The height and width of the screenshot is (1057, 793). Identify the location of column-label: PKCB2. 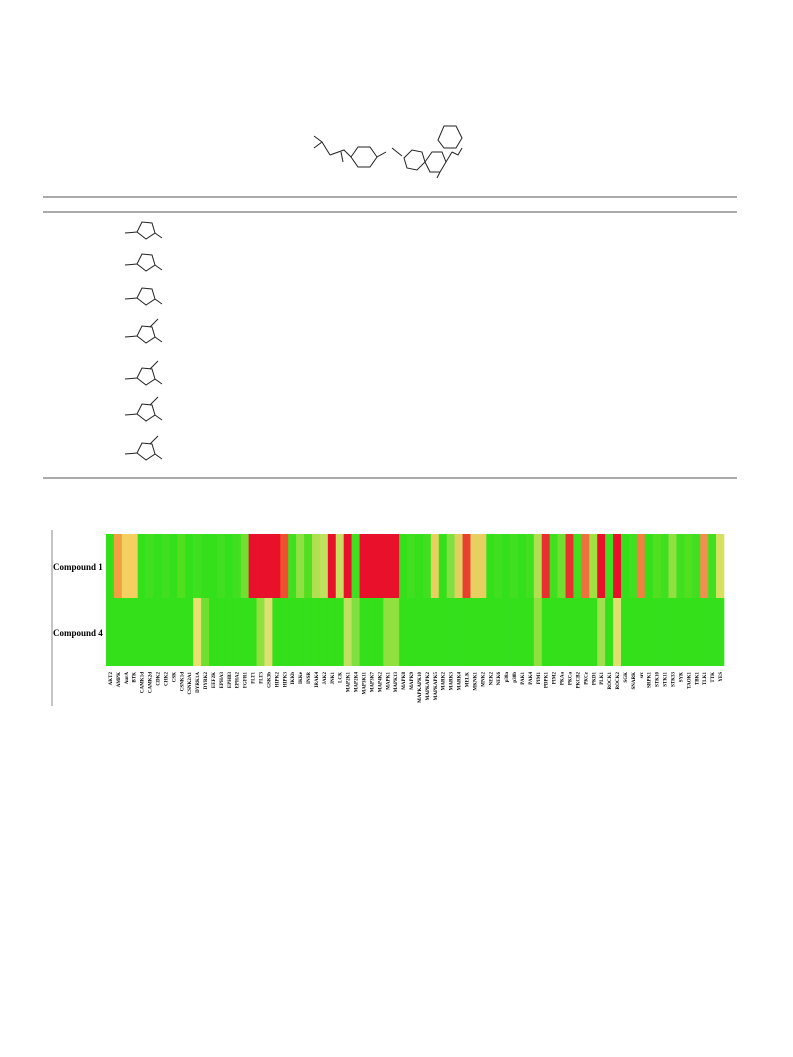
(578, 680).